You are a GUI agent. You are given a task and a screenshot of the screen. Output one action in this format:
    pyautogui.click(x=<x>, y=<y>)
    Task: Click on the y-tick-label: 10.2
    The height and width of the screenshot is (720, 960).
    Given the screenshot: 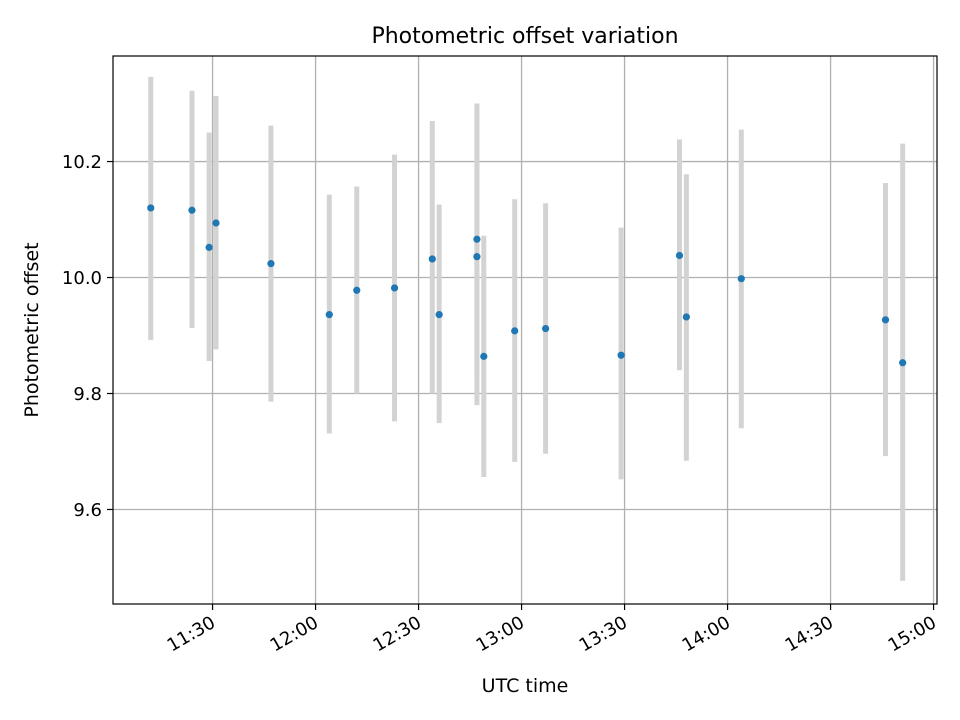 What is the action you would take?
    pyautogui.click(x=82, y=162)
    